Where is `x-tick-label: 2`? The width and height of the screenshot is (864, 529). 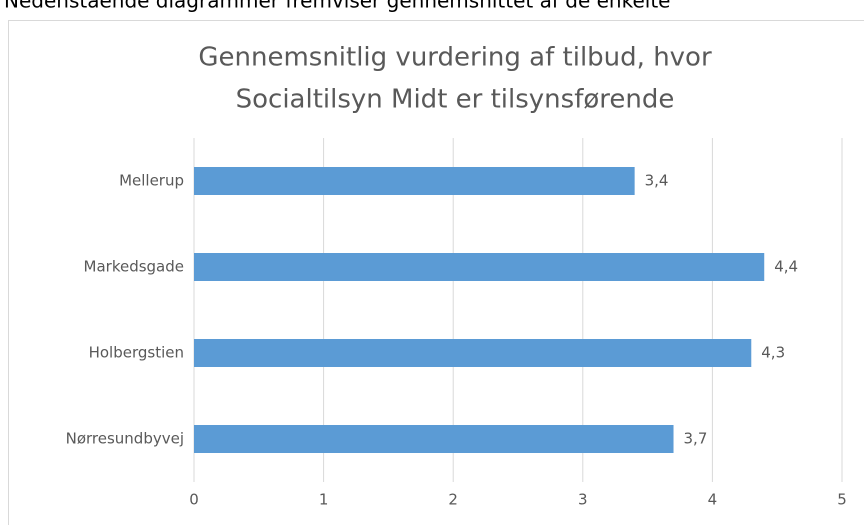
x-tick-label: 2 is located at coordinates (453, 500).